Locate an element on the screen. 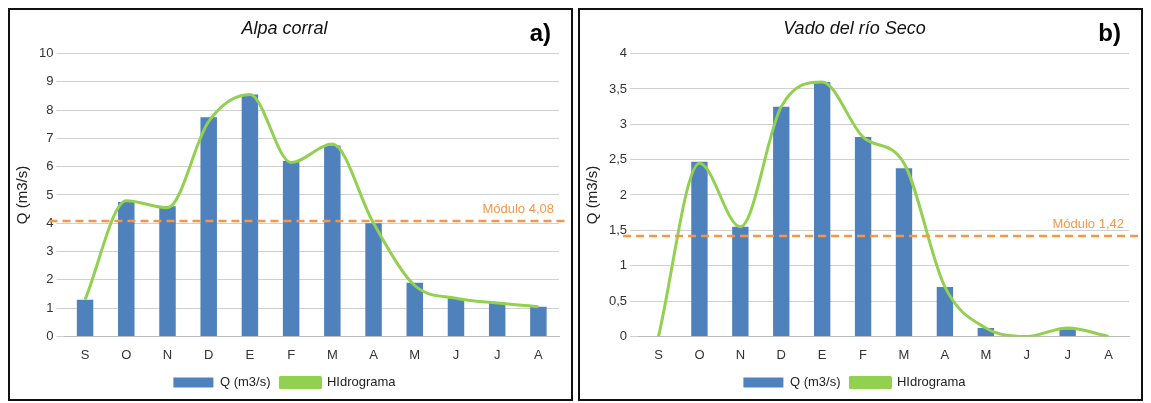  y-tick-label: 1,5 is located at coordinates (618, 229).